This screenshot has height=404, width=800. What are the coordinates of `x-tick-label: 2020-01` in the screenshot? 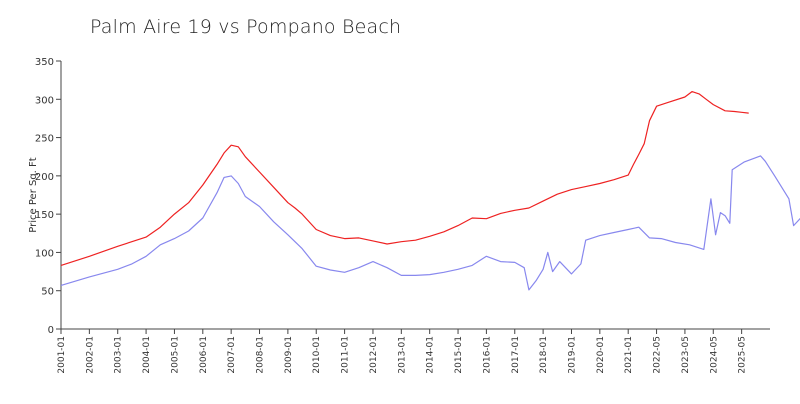 It's located at (601, 355).